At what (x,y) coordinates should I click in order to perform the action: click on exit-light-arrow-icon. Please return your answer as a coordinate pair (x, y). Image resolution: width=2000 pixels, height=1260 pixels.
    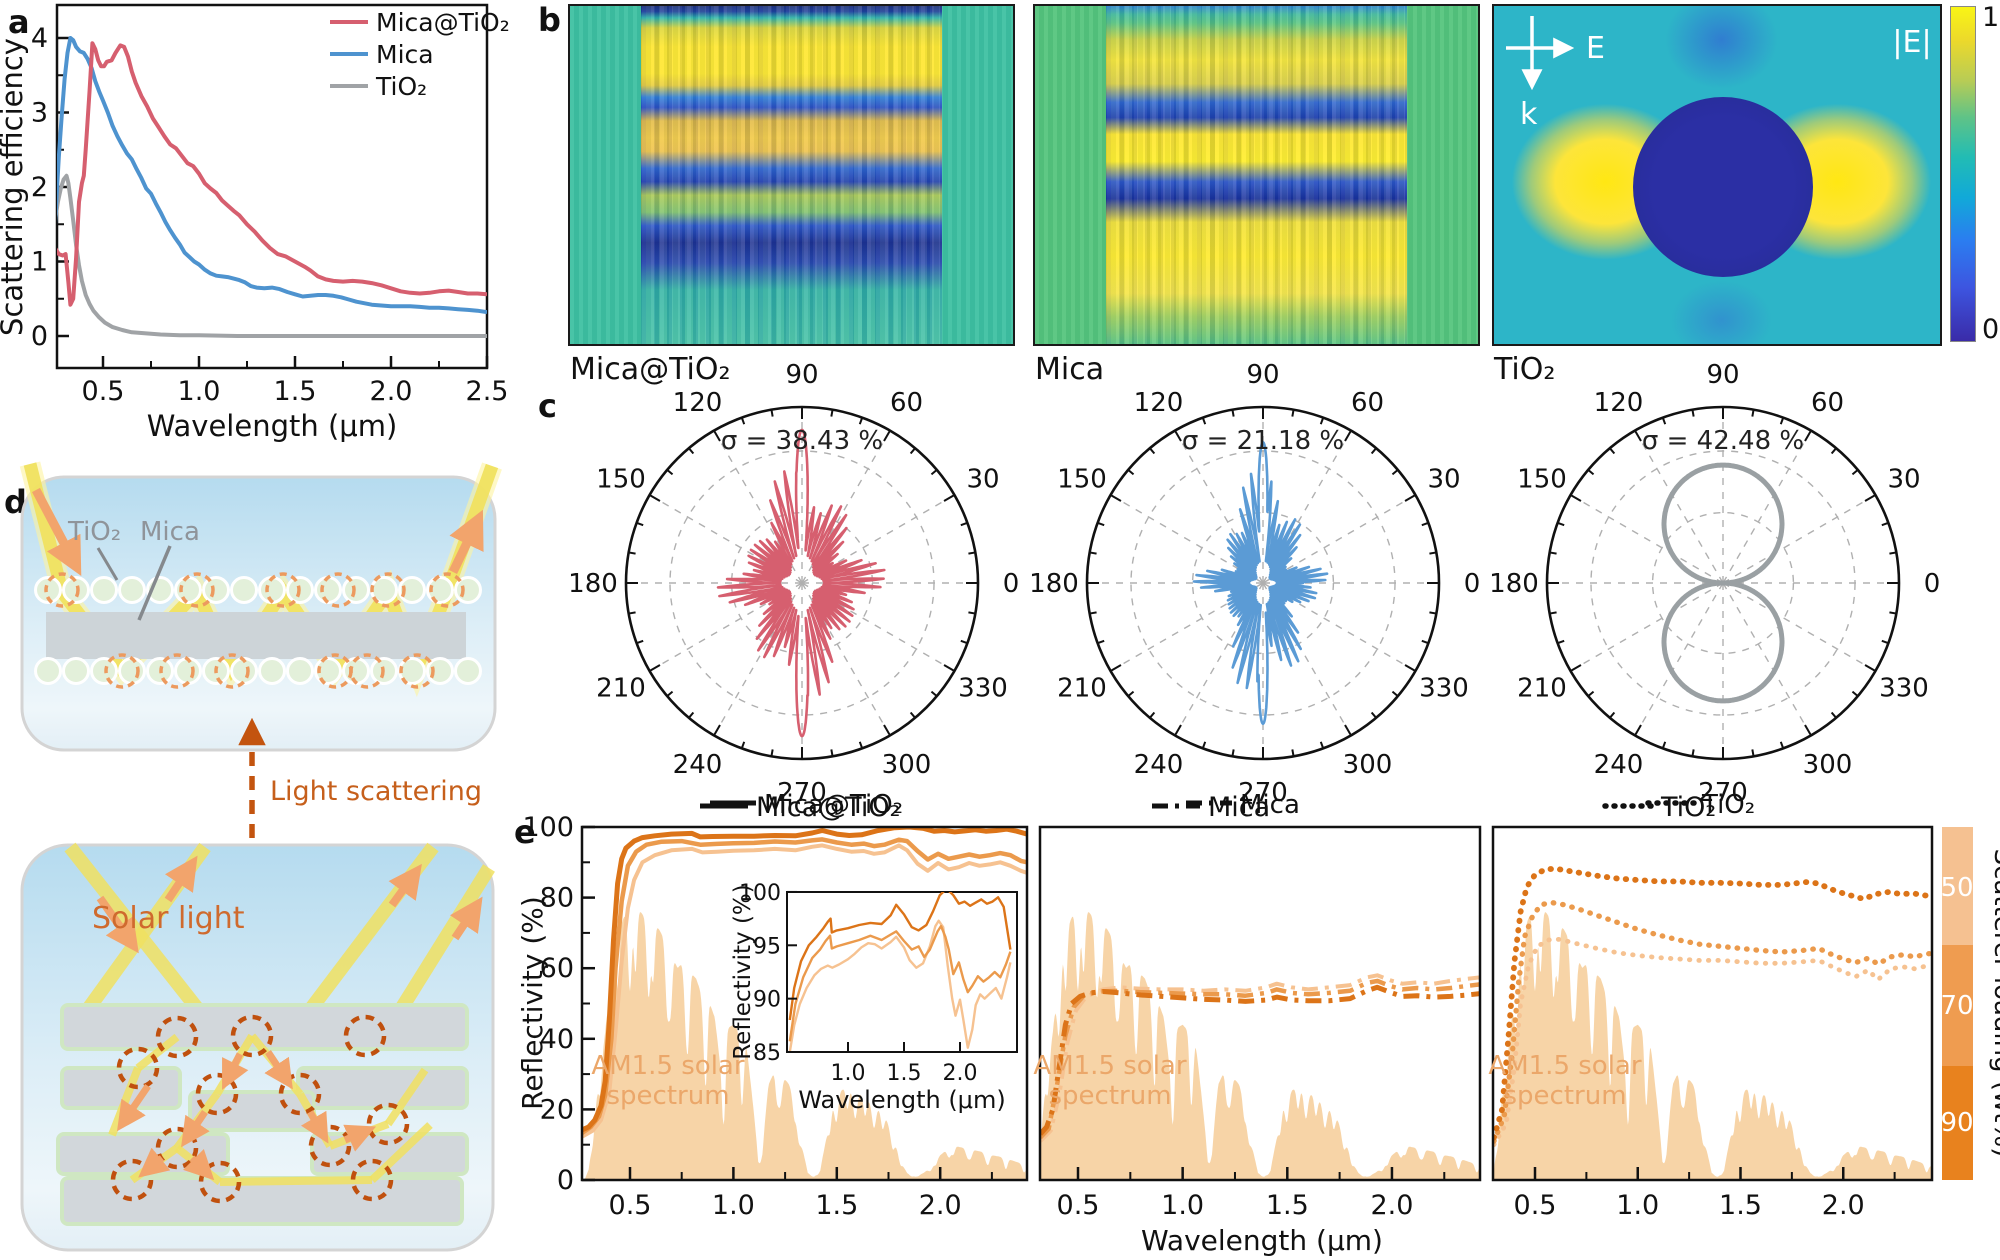
    Looking at the image, I should click on (466, 541).